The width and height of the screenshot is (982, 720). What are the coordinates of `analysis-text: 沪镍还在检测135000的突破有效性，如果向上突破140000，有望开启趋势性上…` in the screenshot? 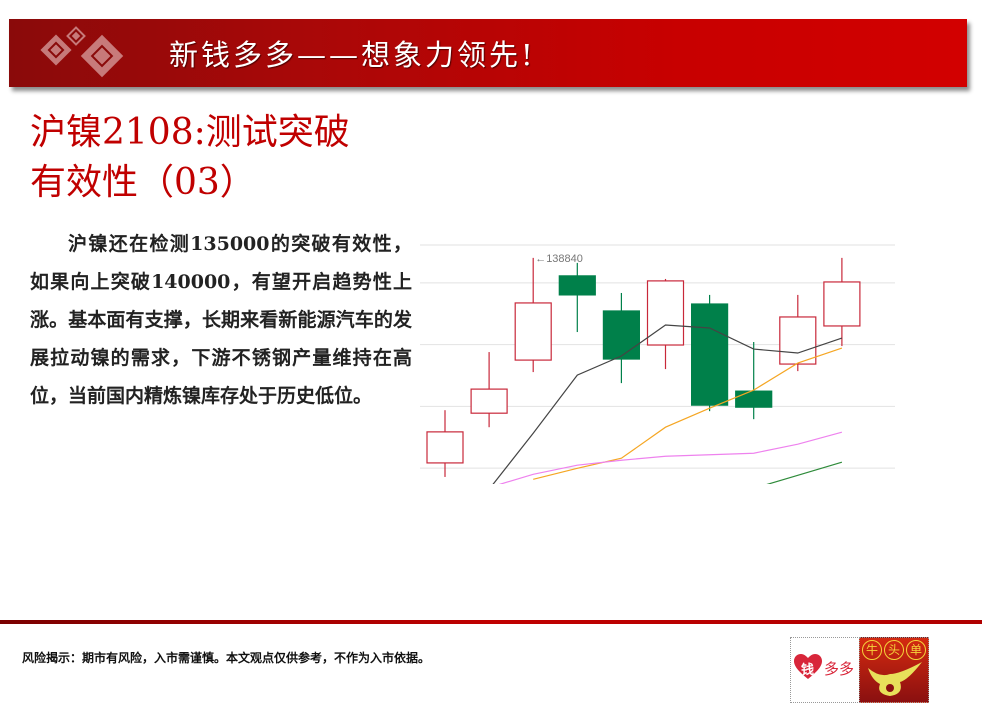 It's located at (221, 320).